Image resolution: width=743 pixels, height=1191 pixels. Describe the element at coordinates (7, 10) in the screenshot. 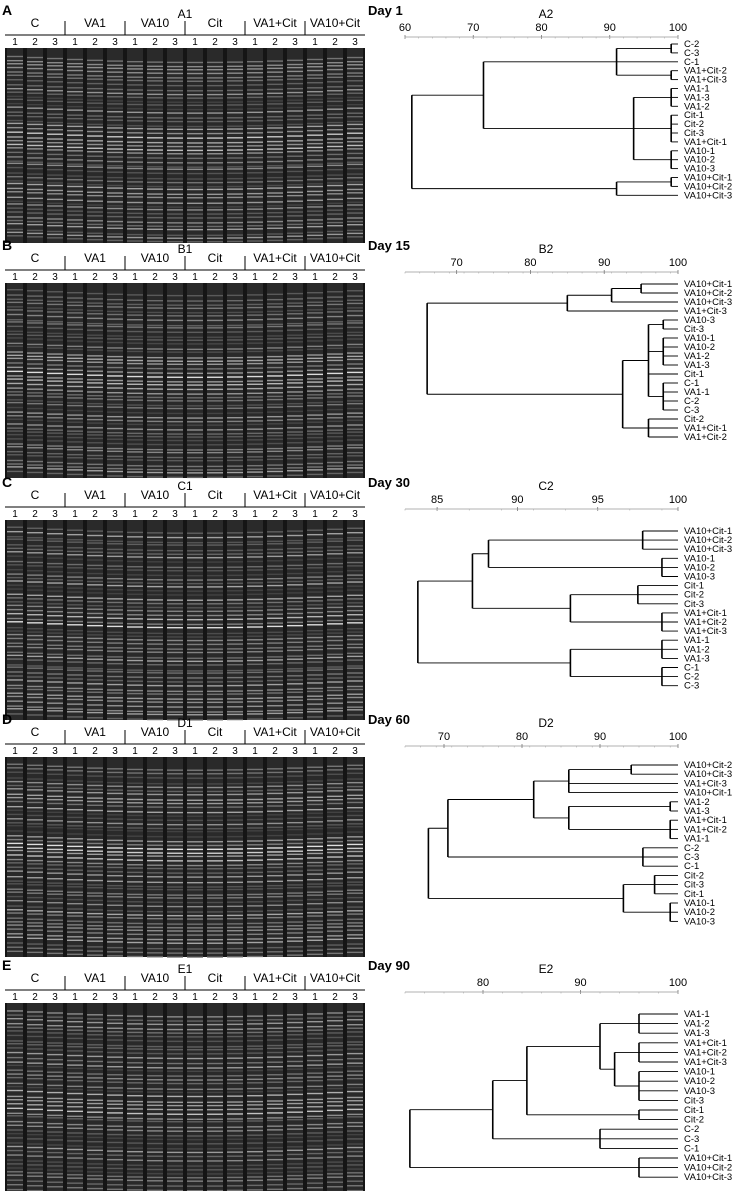

I see `panel-letter: A` at that location.